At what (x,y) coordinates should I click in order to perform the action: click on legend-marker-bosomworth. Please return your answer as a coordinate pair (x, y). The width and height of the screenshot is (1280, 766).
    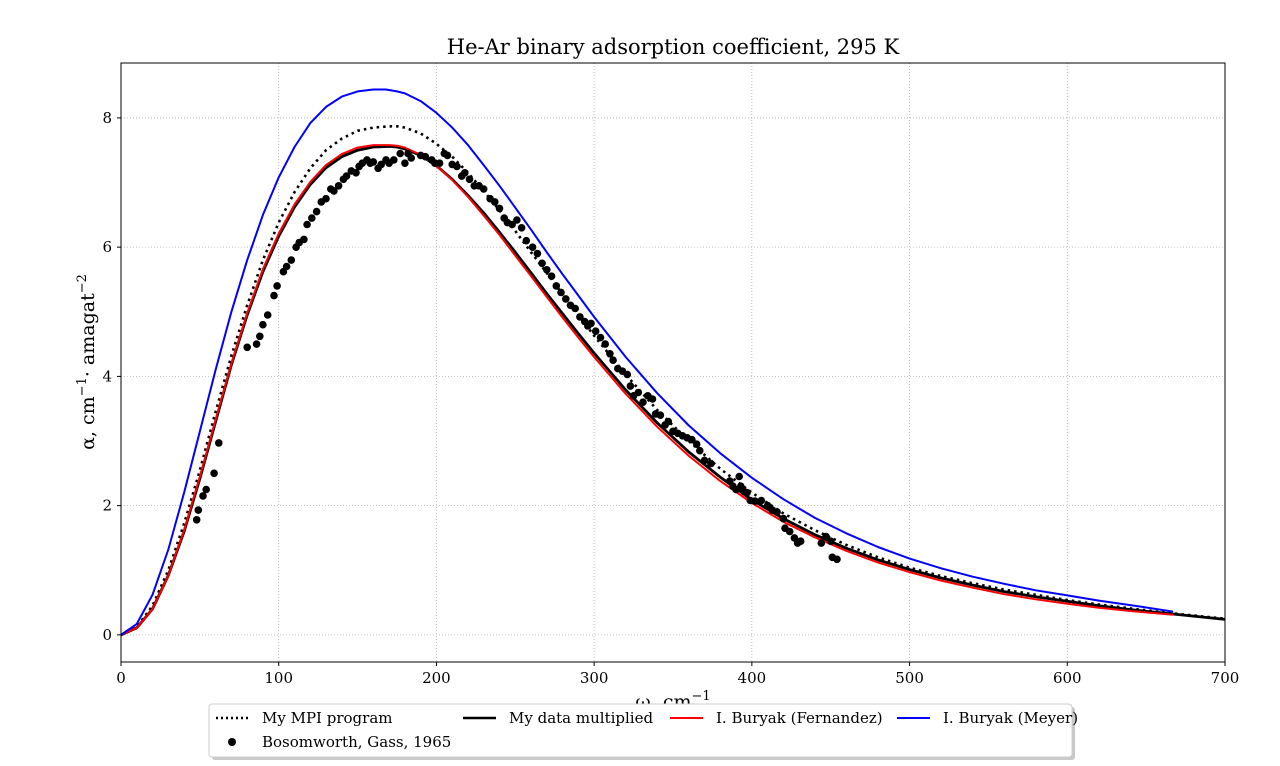
    Looking at the image, I should click on (232, 742).